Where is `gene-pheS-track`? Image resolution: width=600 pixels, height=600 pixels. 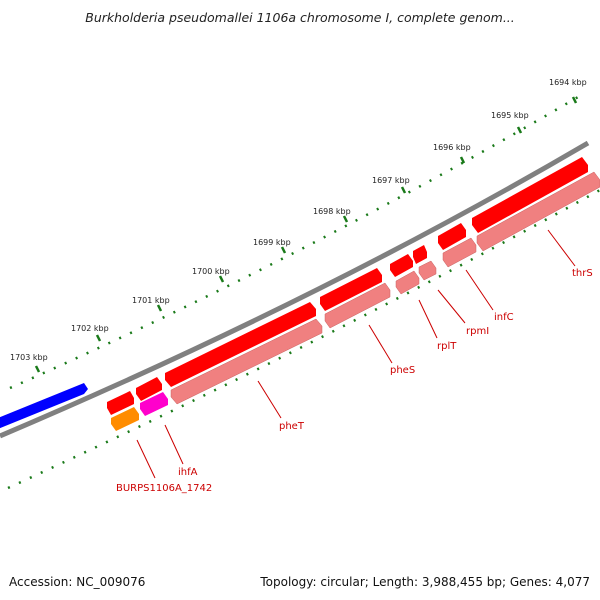
gene-pheS-track is located at coordinates (357, 305).